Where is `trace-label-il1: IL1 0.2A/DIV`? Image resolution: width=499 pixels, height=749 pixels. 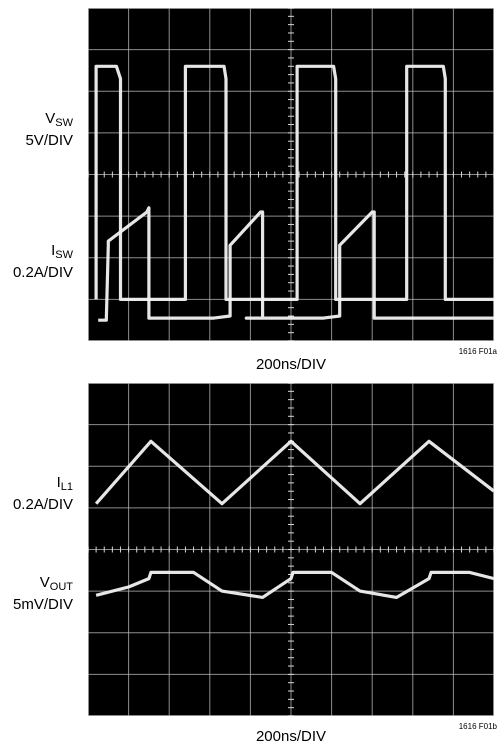
trace-label-il1: IL1 0.2A/DIV is located at coordinates (43, 494).